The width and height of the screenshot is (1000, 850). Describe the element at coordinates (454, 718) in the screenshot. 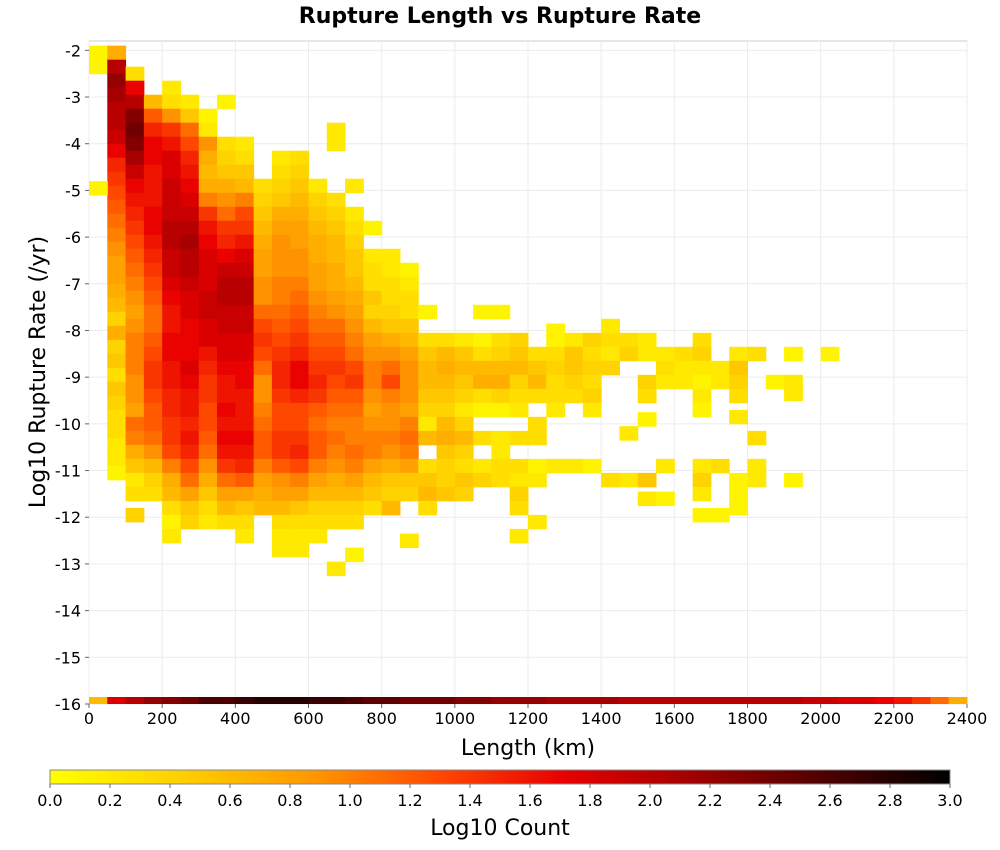

I see `x-tick-label: 1000` at that location.